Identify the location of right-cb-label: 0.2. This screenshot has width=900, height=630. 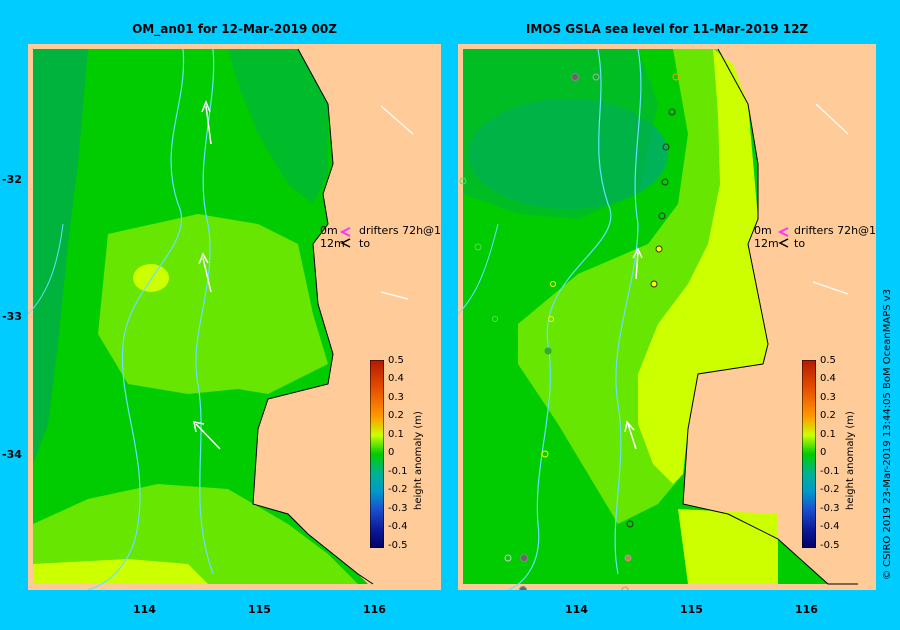
(828, 415).